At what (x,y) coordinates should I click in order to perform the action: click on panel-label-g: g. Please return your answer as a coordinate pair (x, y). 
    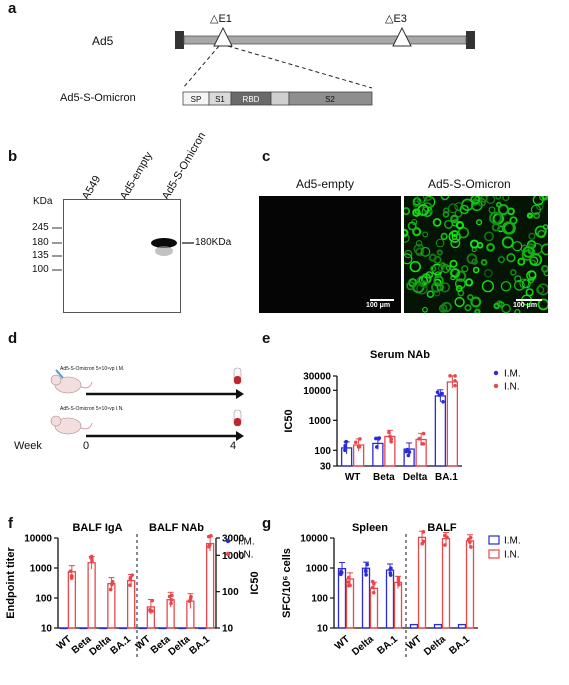
    Looking at the image, I should click on (267, 523).